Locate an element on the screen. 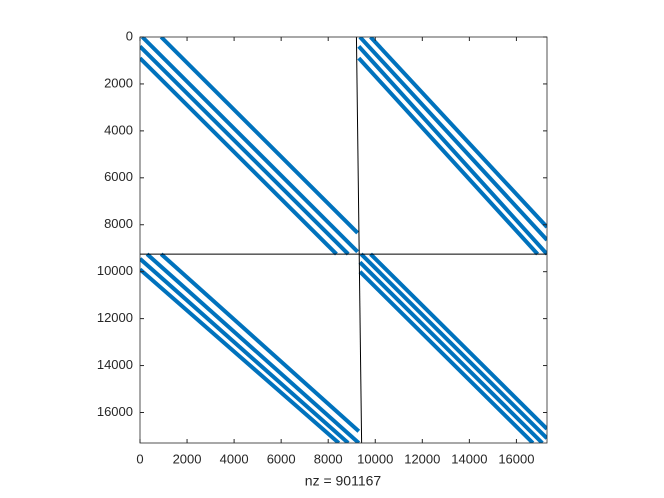  y-tick-label: 0 is located at coordinates (129, 35).